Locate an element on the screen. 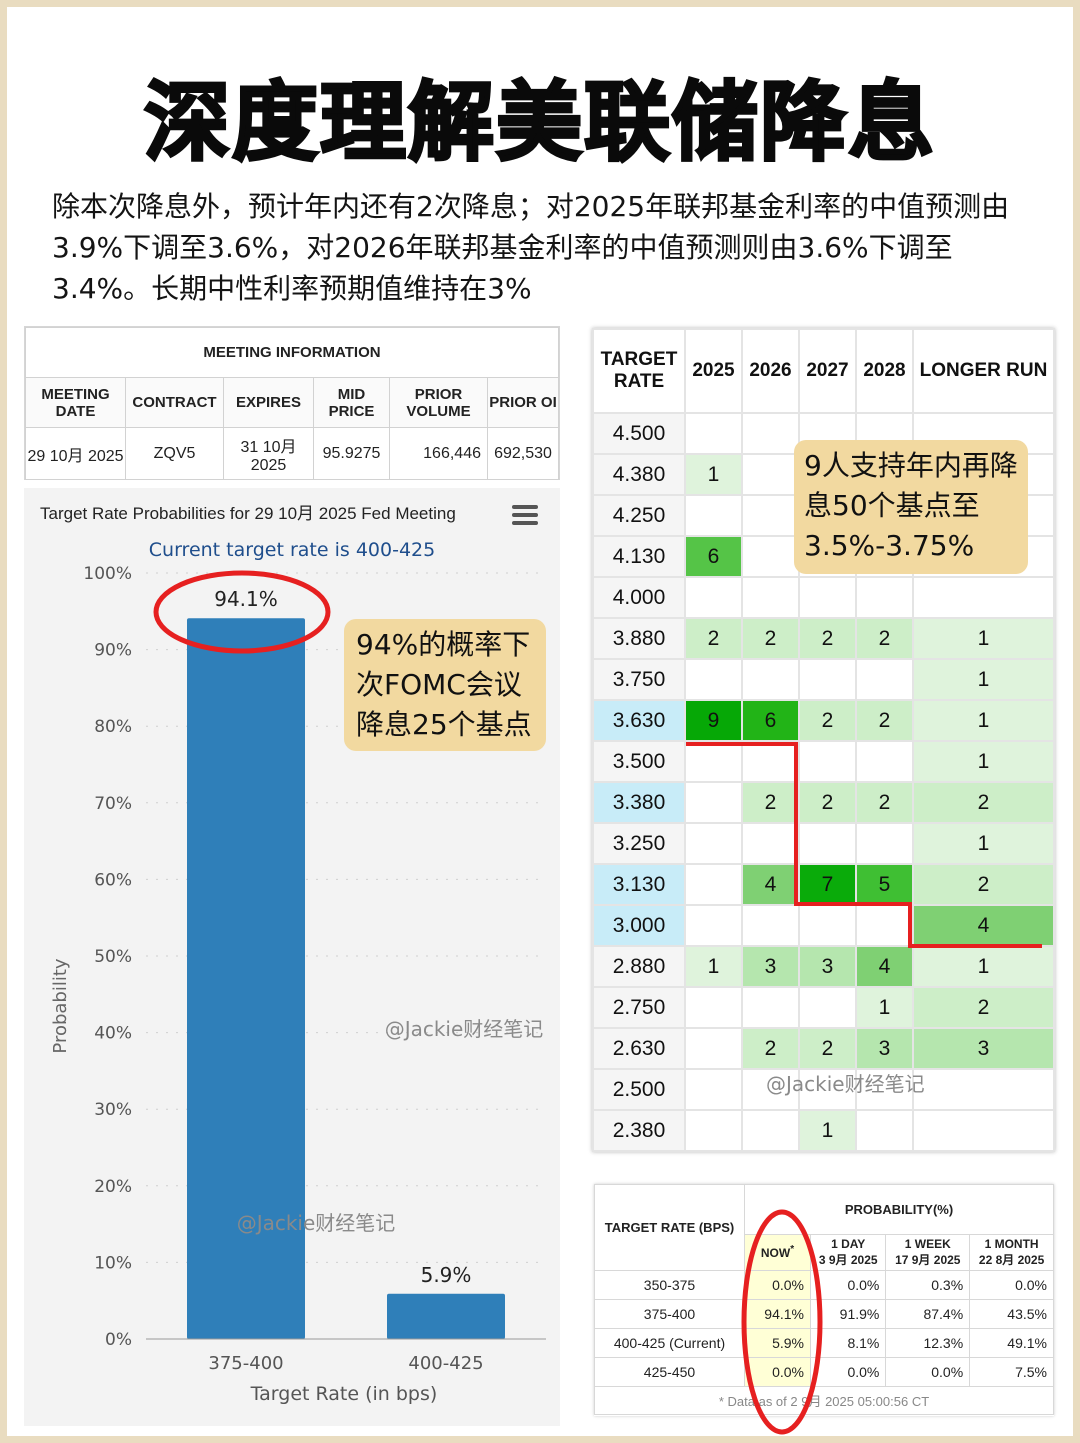 This screenshot has width=1080, height=1443. prob-col-now: NOW* is located at coordinates (777, 1252).